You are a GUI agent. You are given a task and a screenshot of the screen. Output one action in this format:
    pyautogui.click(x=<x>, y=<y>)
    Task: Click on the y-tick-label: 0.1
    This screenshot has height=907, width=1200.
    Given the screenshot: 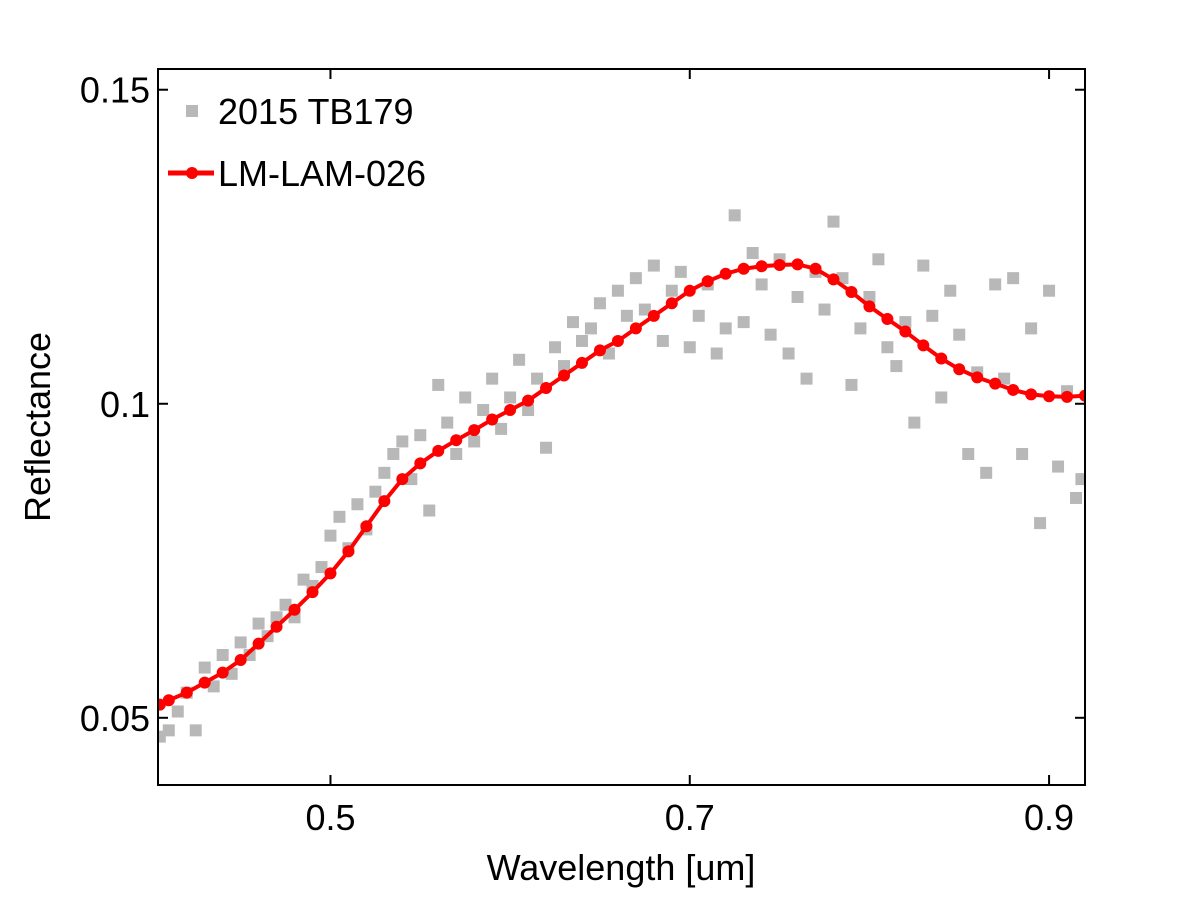 What is the action you would take?
    pyautogui.click(x=125, y=404)
    